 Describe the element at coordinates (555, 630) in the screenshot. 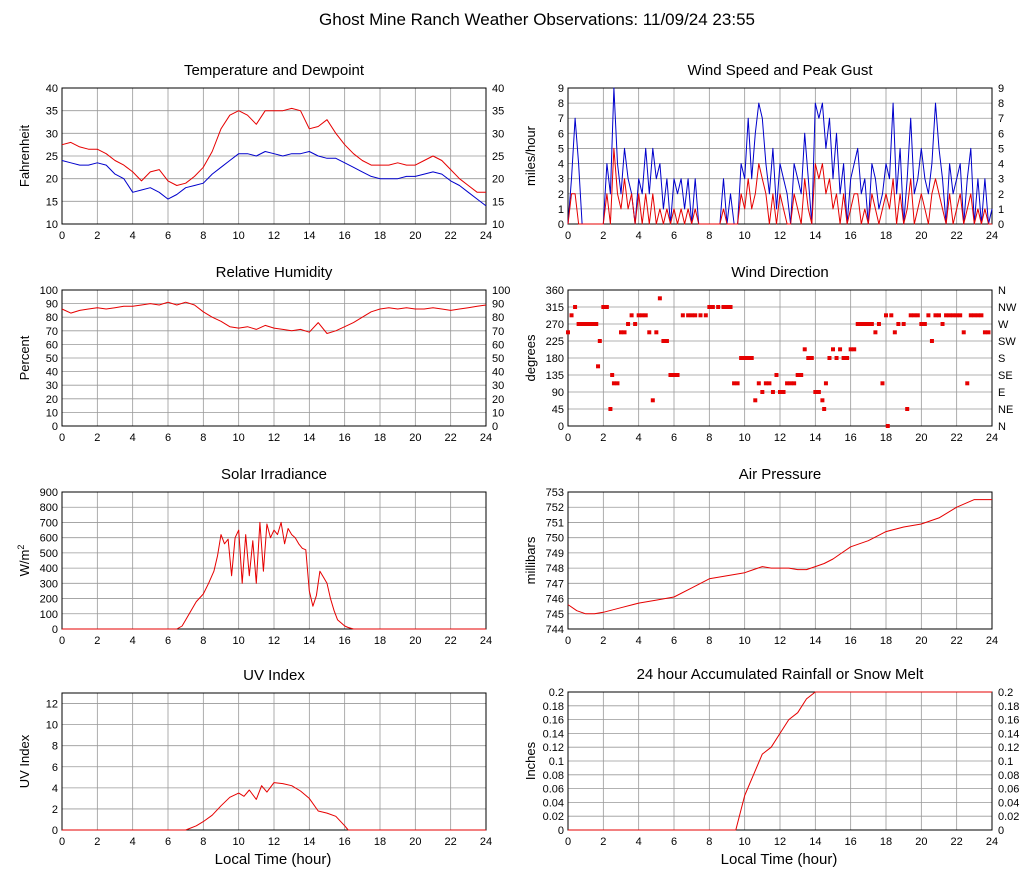

I see `press-y-tick-label: 744` at that location.